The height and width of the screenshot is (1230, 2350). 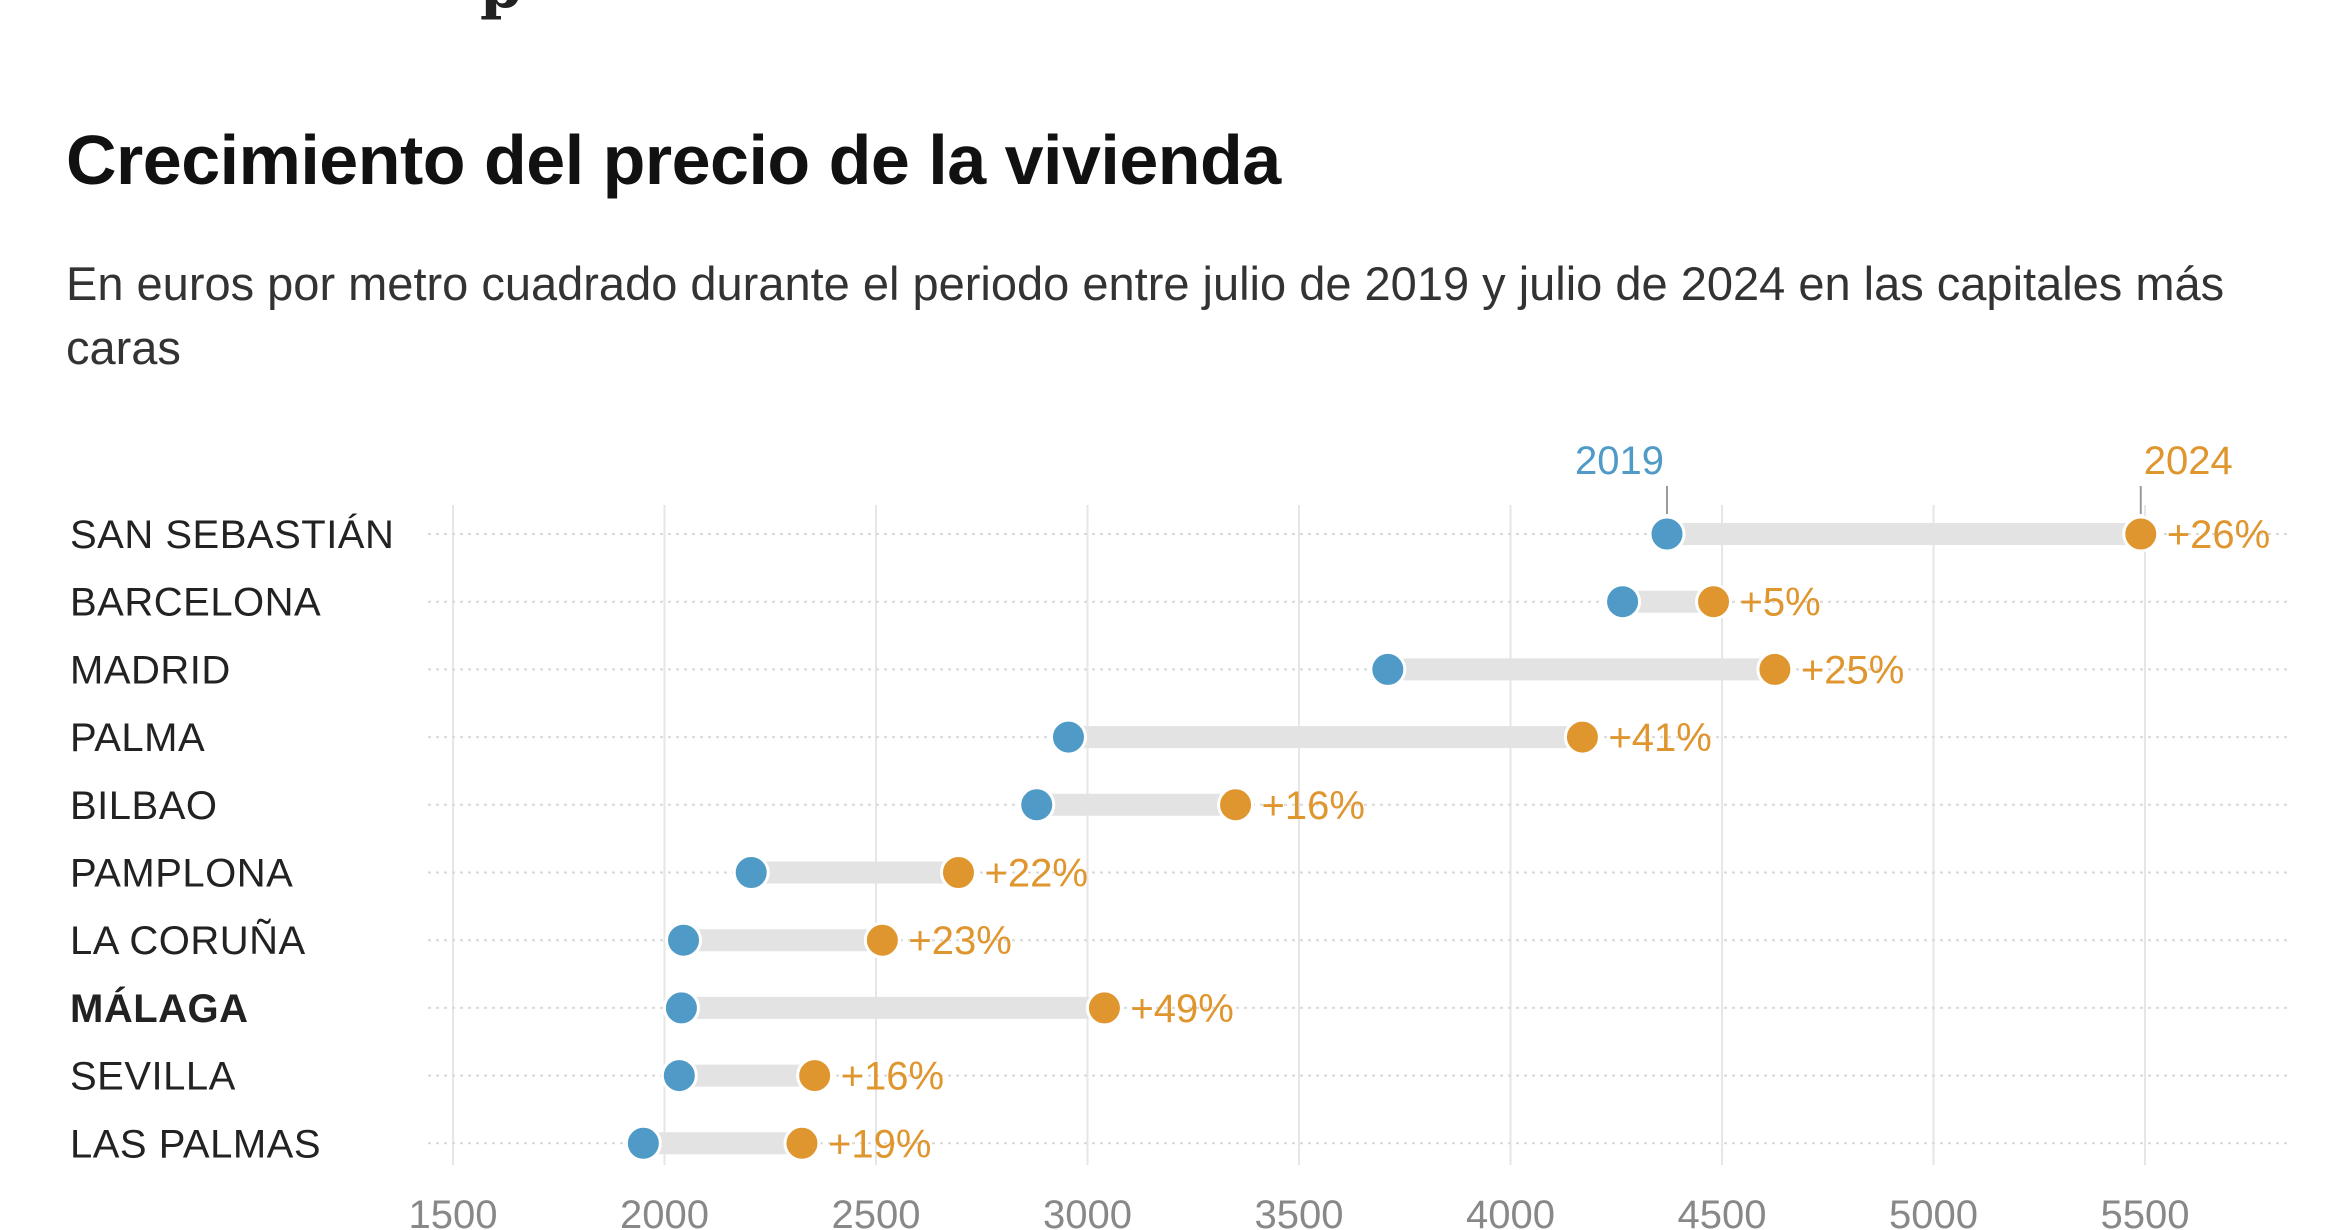 I want to click on category-label: PALMA, so click(x=137, y=738).